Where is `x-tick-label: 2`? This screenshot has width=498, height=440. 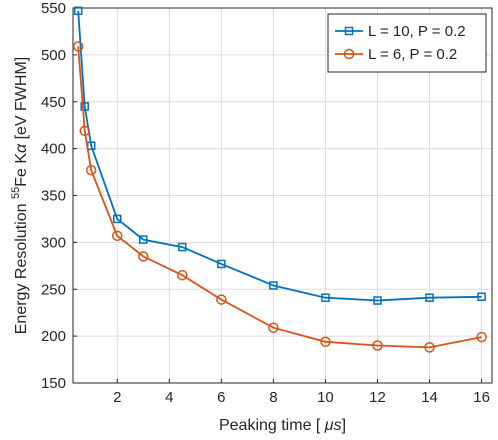 x-tick-label: 2 is located at coordinates (117, 397).